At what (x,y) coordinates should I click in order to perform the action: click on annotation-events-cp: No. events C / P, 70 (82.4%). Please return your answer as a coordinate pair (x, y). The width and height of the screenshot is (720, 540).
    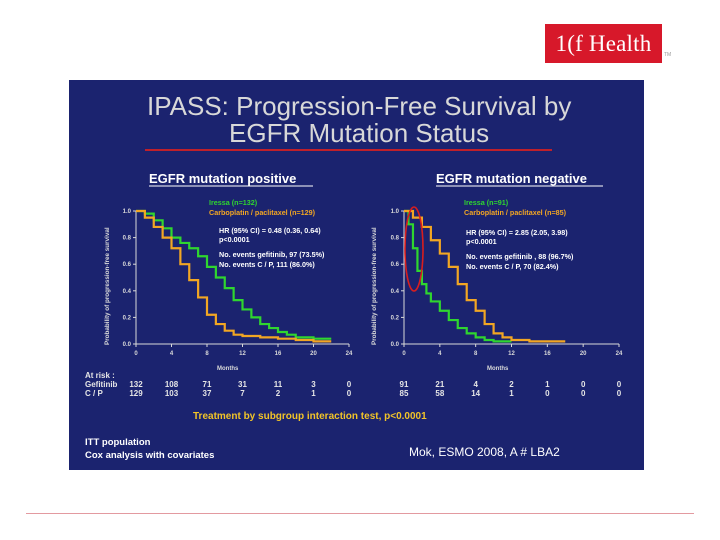
    Looking at the image, I should click on (512, 266).